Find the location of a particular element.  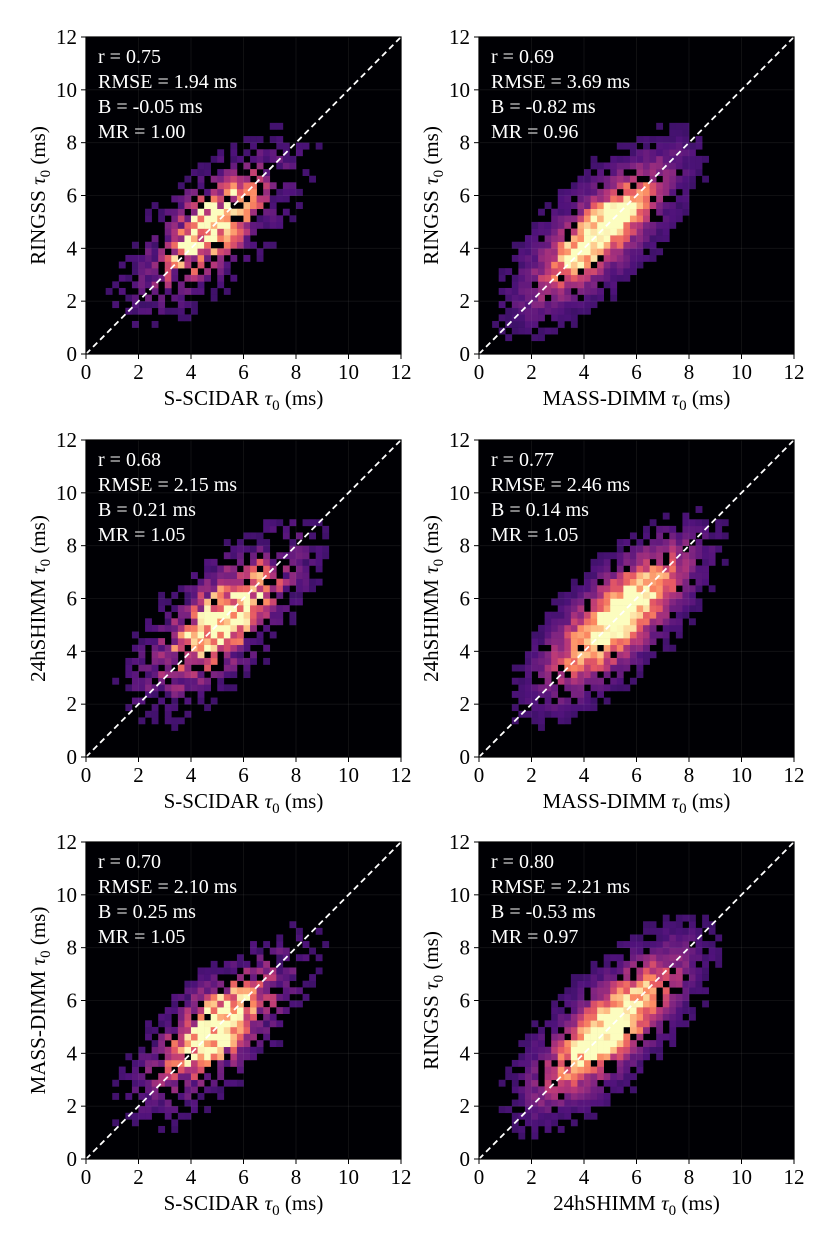

y-axis-label: 24hSHIMM τ0 (ms) is located at coordinates (433, 598).